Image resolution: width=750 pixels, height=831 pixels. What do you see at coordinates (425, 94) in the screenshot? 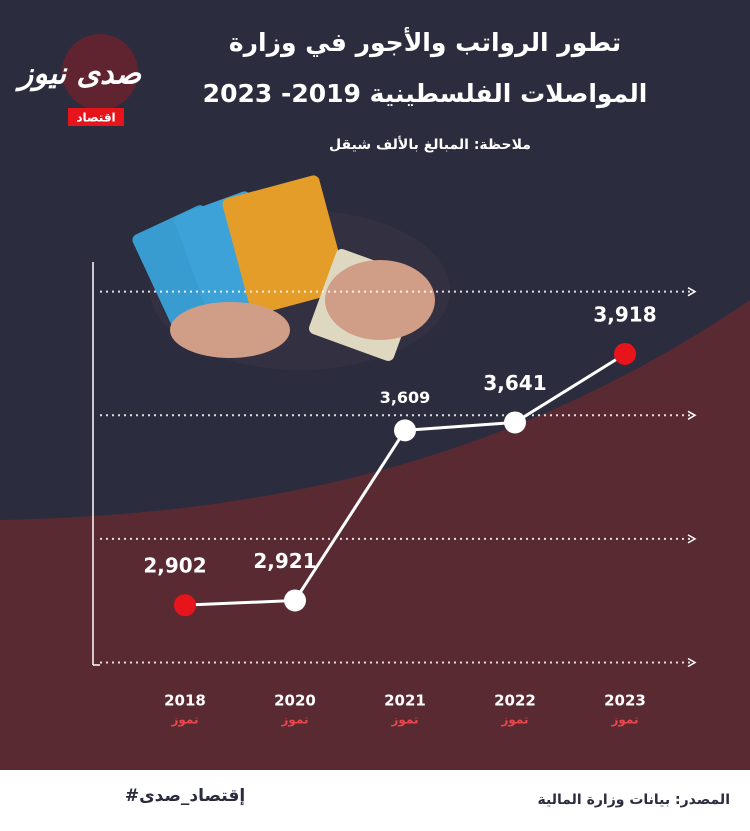
I see `chart-title: المواصلات الفلسطينية 2019- 2023` at bounding box center [425, 94].